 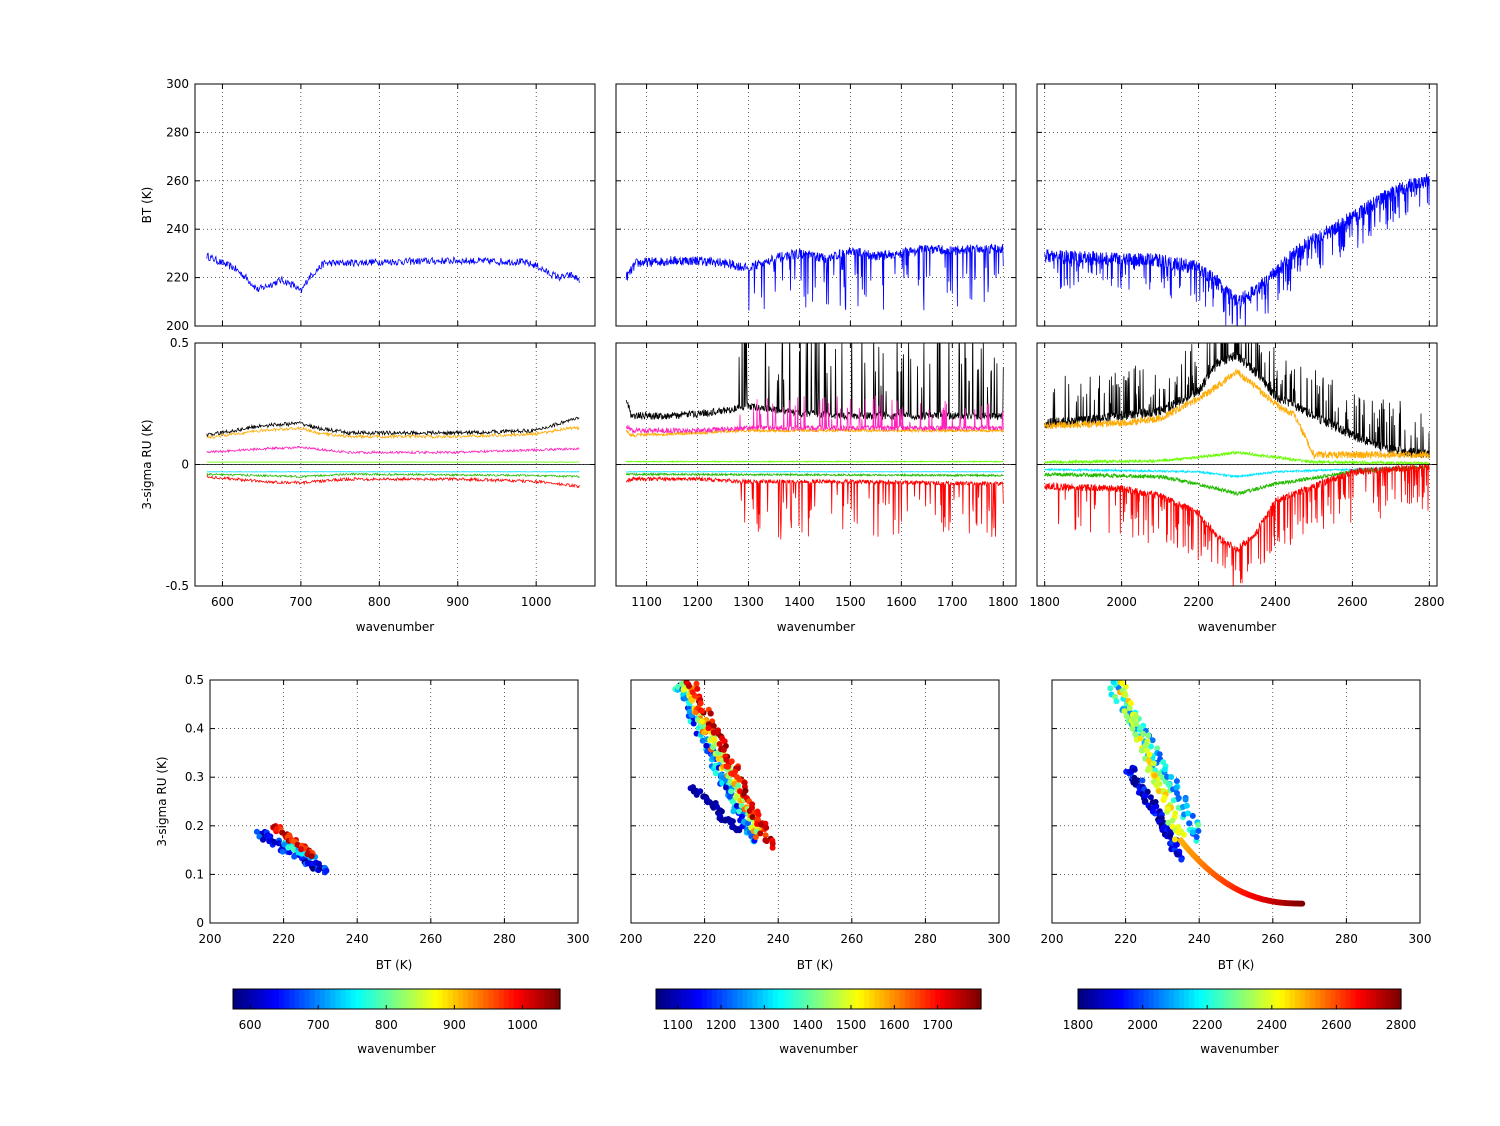 What do you see at coordinates (200, 923) in the screenshot?
I see `y-tick-label: 0` at bounding box center [200, 923].